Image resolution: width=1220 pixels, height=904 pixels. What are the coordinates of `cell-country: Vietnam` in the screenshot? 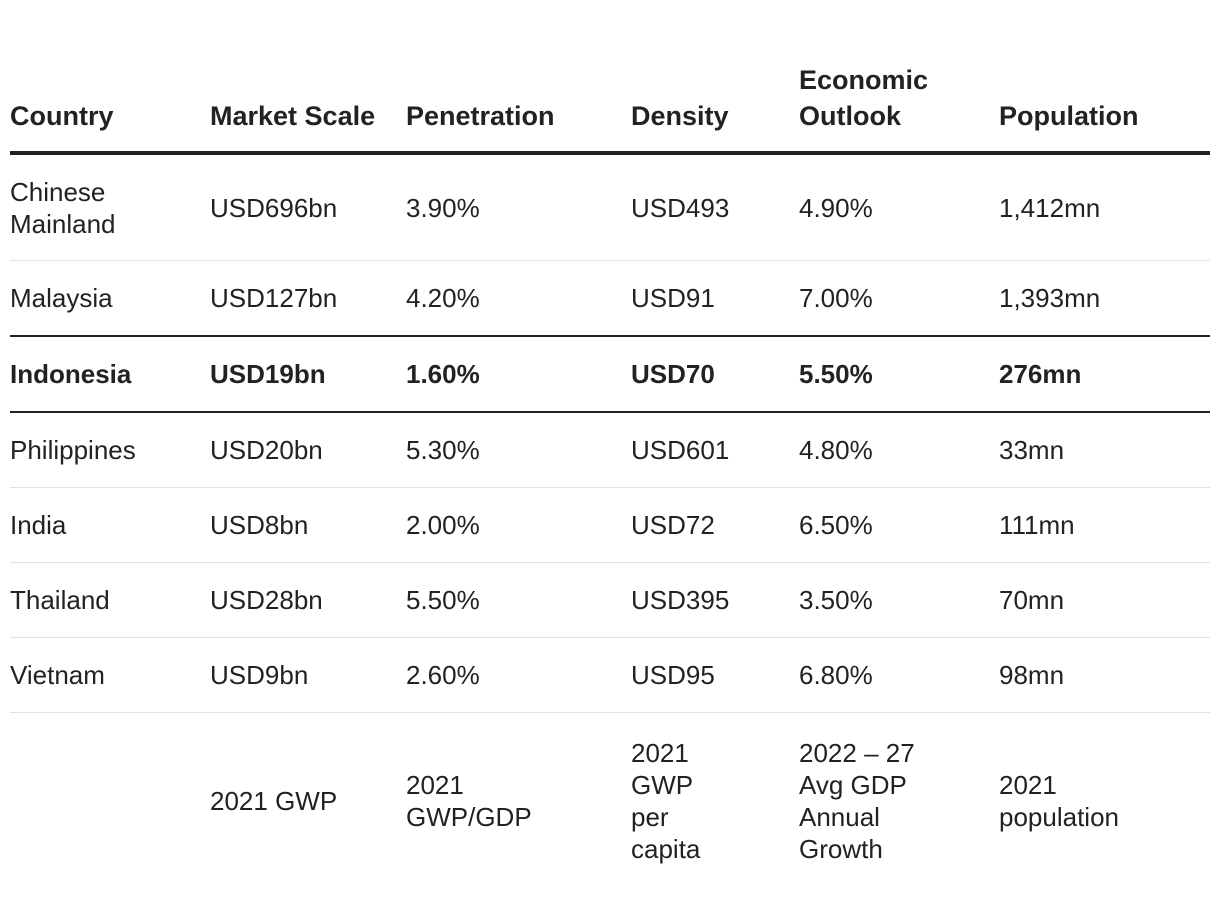 It's located at (110, 675).